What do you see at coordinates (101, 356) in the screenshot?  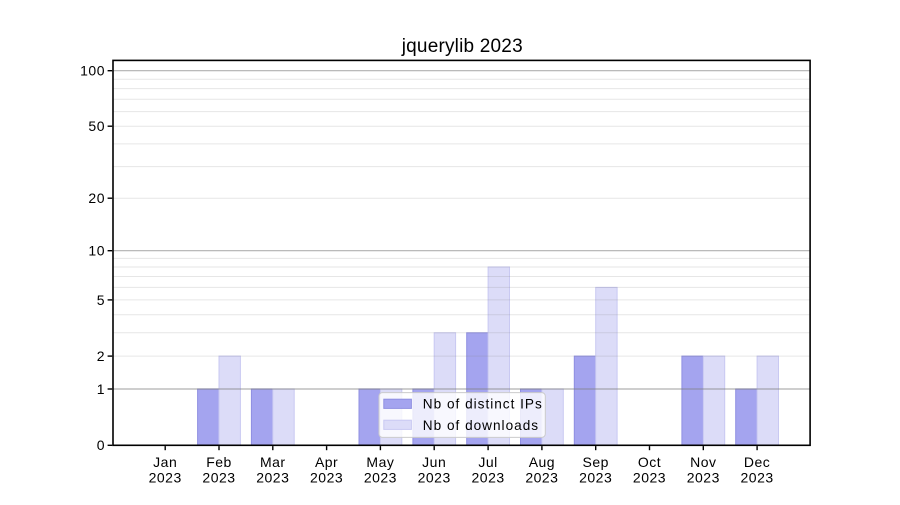 I see `svg-text: 2` at bounding box center [101, 356].